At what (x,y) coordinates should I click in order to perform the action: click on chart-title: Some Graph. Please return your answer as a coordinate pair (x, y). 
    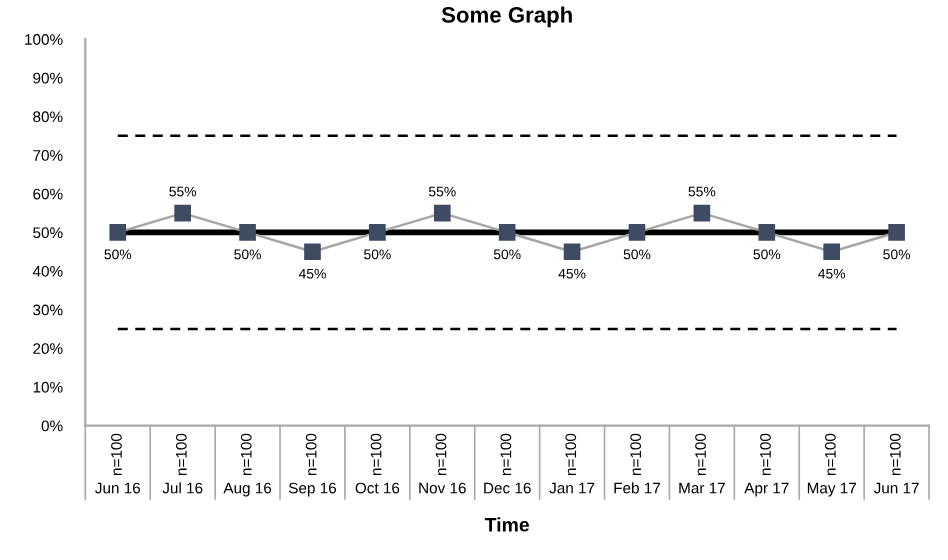
    Looking at the image, I should click on (506, 17).